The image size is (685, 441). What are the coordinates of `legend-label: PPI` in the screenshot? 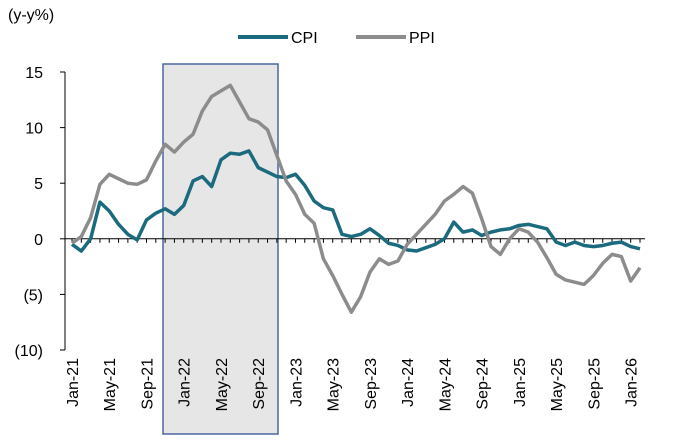 It's located at (422, 38).